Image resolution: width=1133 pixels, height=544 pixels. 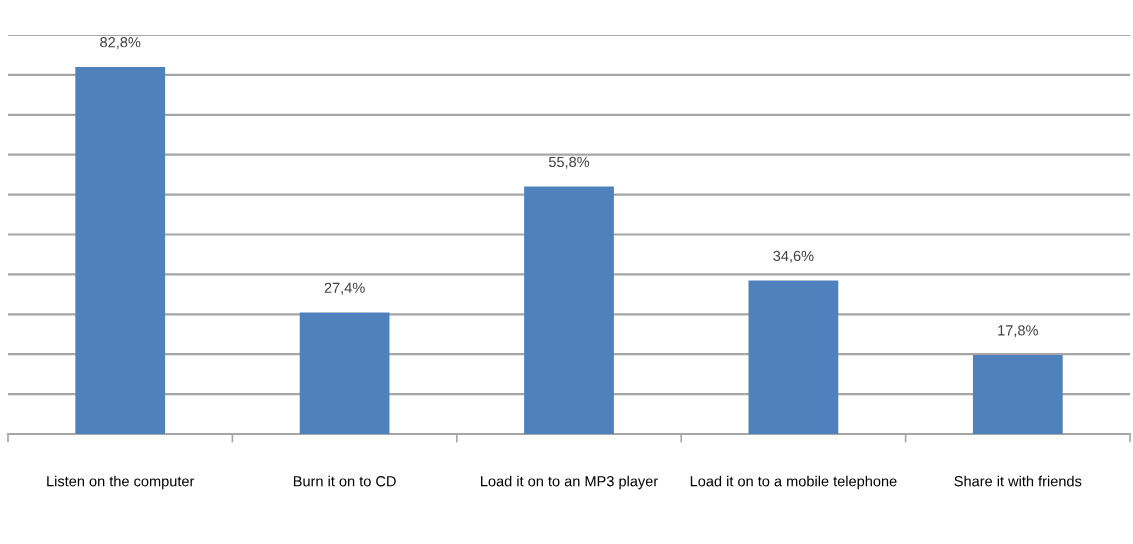 I want to click on data-label: 55,8%, so click(x=569, y=162).